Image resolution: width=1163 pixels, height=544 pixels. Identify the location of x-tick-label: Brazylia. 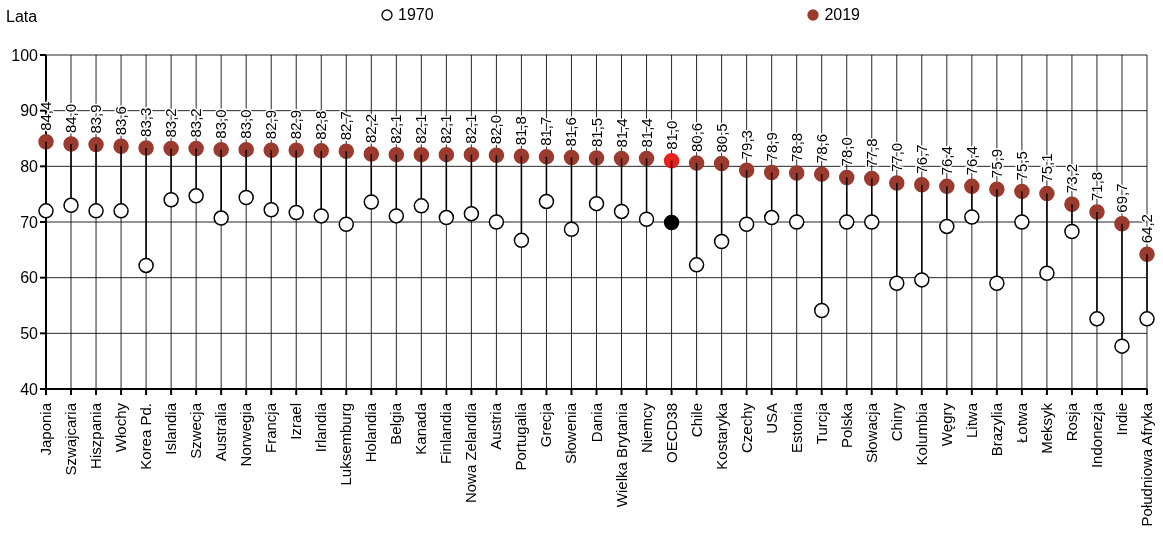
(996, 429).